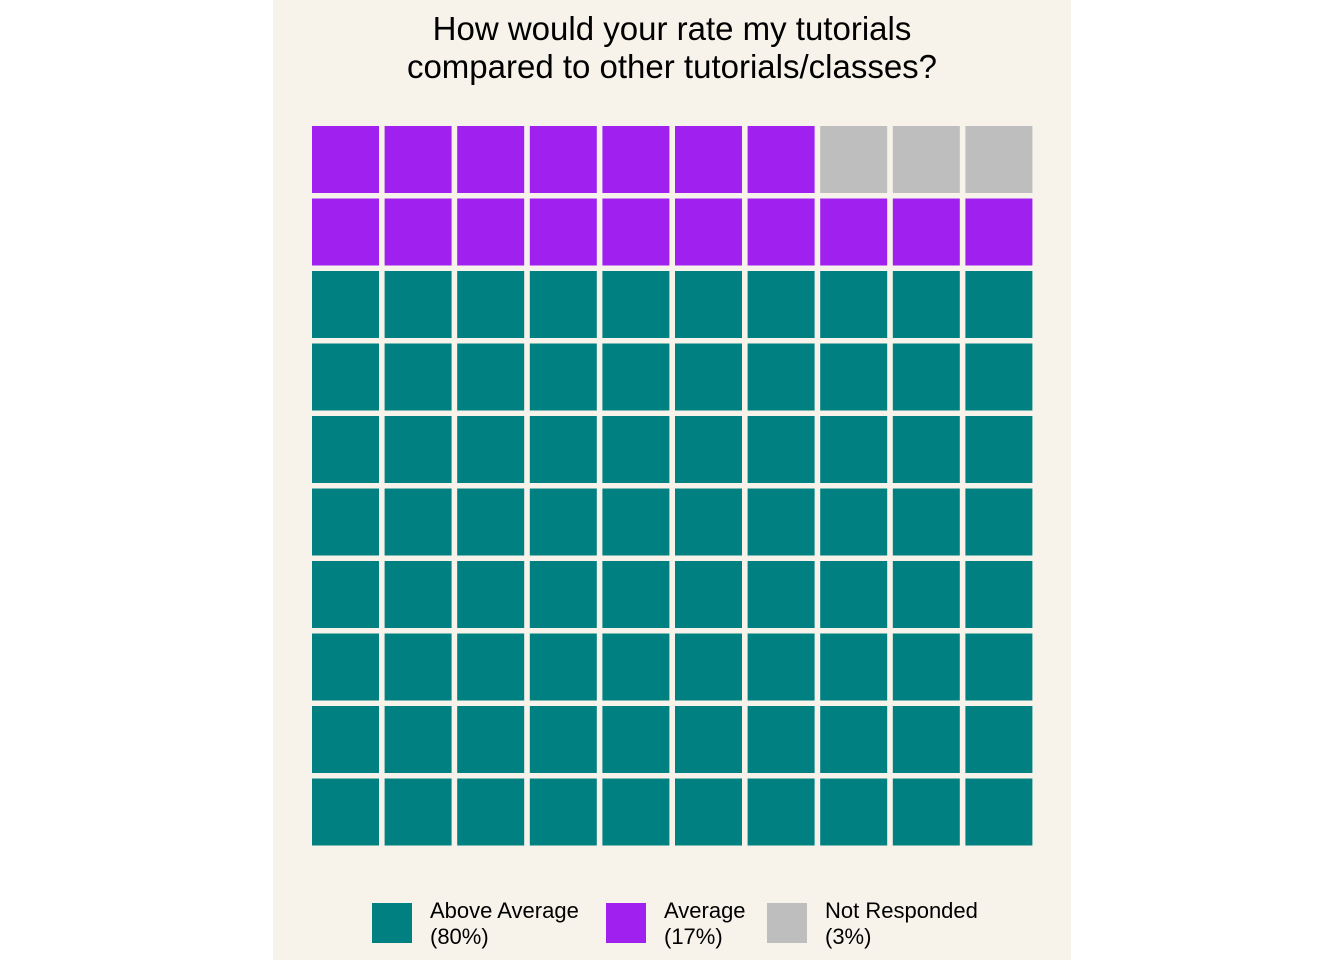 This screenshot has height=960, width=1344. What do you see at coordinates (901, 924) in the screenshot?
I see `legend-label-not-responded: Not Responded (3%)` at bounding box center [901, 924].